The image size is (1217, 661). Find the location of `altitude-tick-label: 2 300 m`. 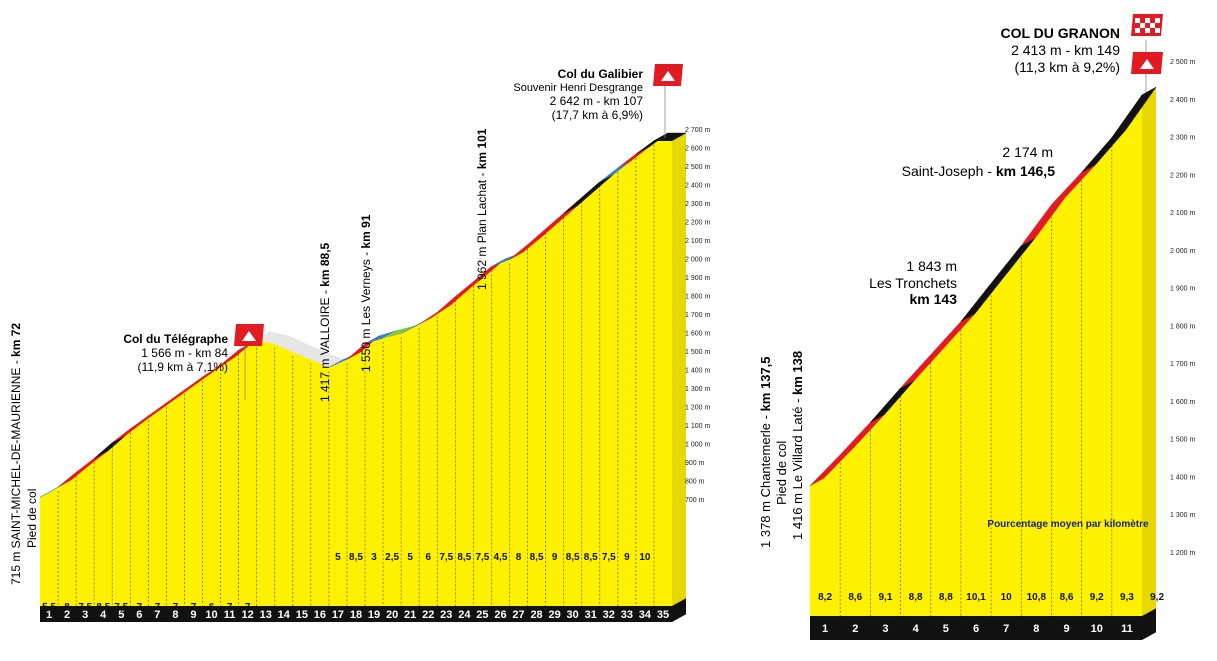

altitude-tick-label: 2 300 m is located at coordinates (1182, 138).